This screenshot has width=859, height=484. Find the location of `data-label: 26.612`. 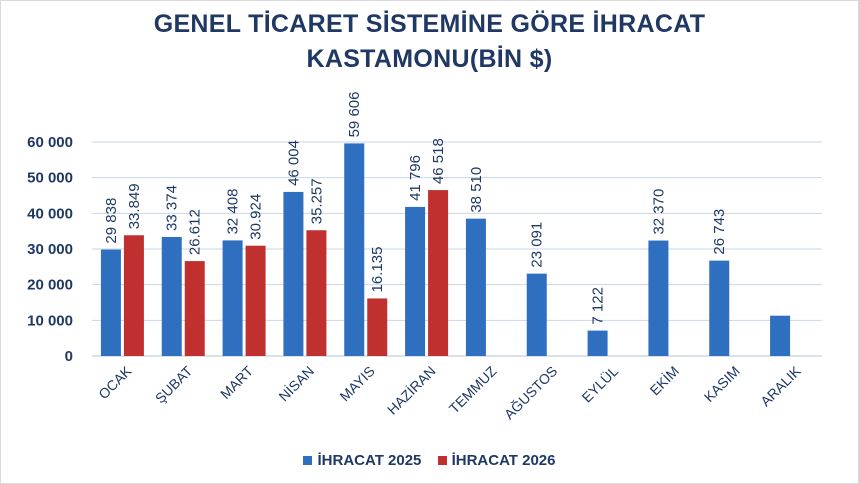

data-label: 26.612 is located at coordinates (195, 232).